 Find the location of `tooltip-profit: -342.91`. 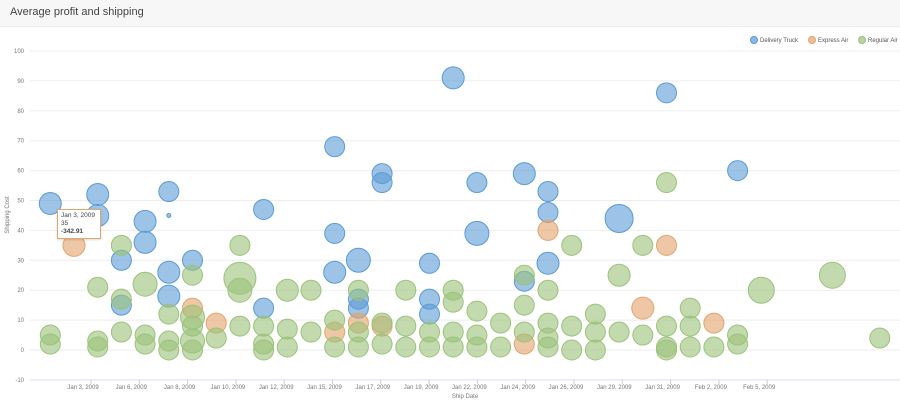

tooltip-profit: -342.91 is located at coordinates (72, 231).